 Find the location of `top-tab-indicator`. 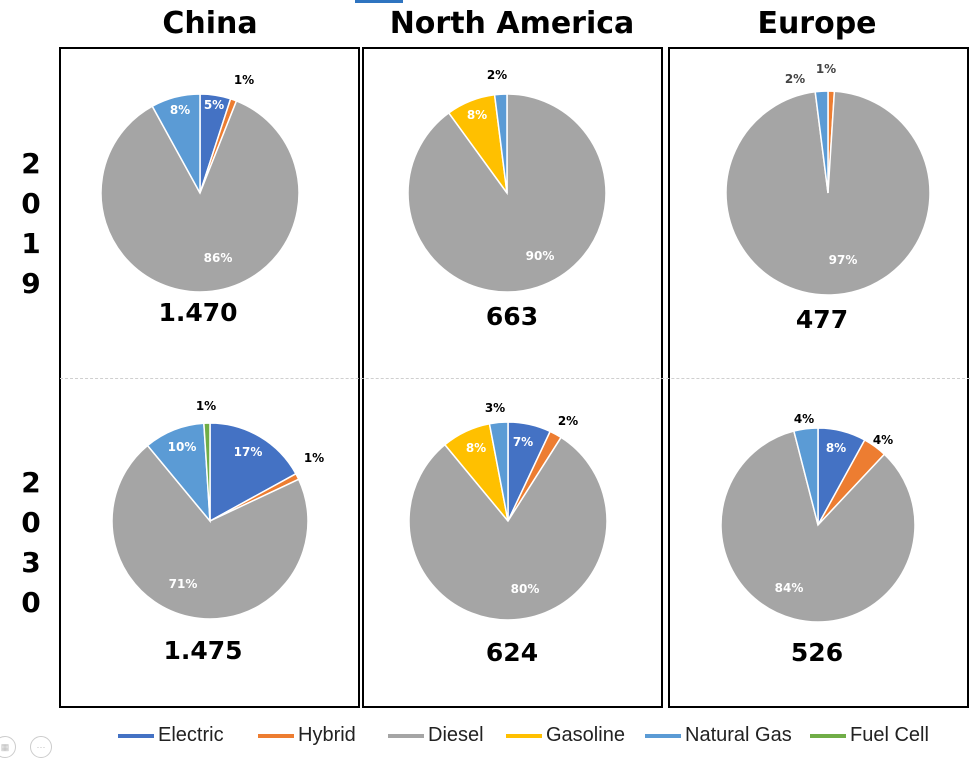

top-tab-indicator is located at coordinates (379, 1).